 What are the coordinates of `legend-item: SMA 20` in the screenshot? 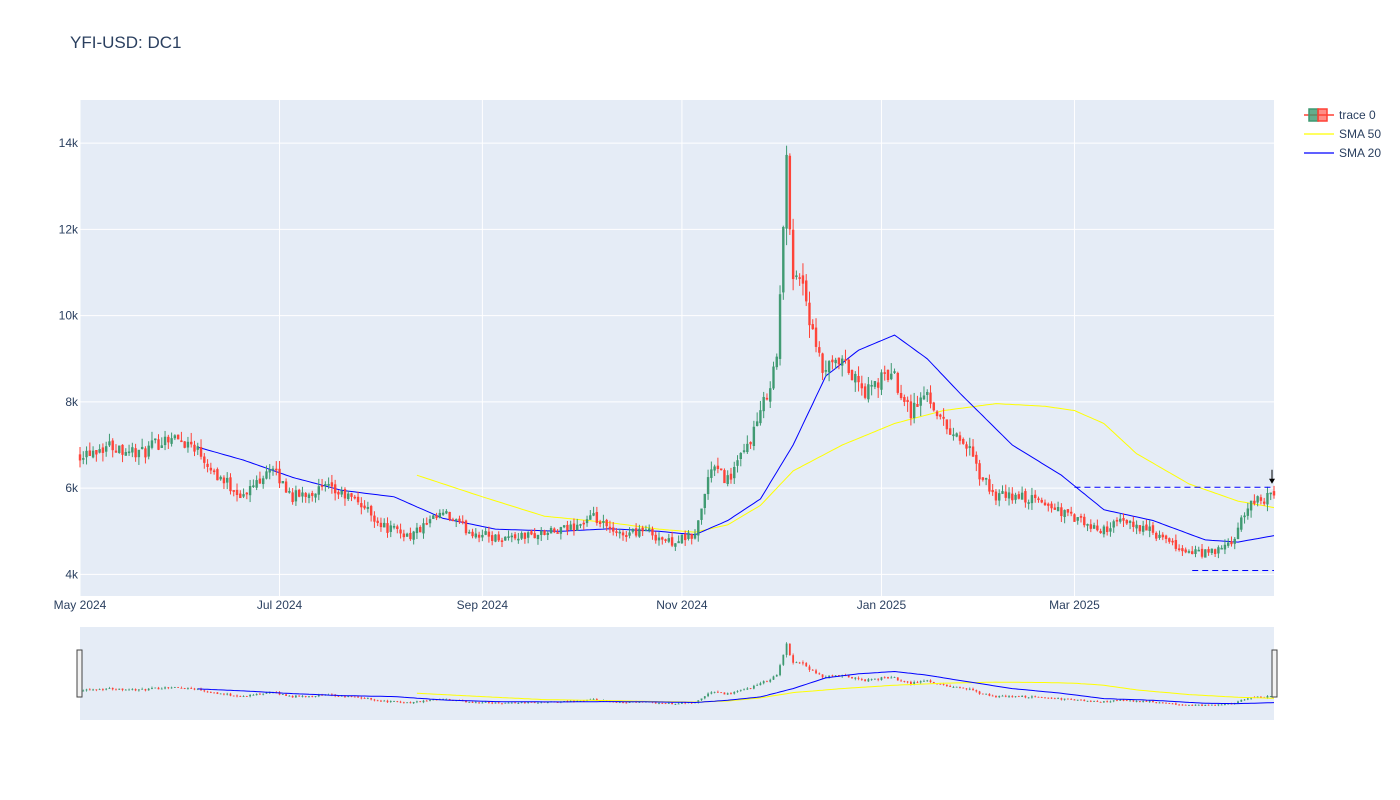 It's located at (1342, 153).